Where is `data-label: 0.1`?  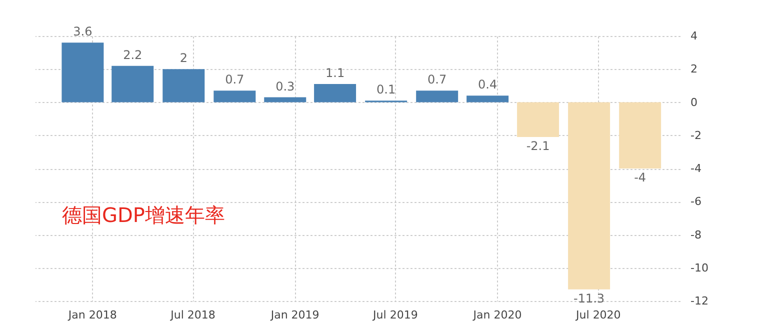
data-label: 0.1 is located at coordinates (386, 89).